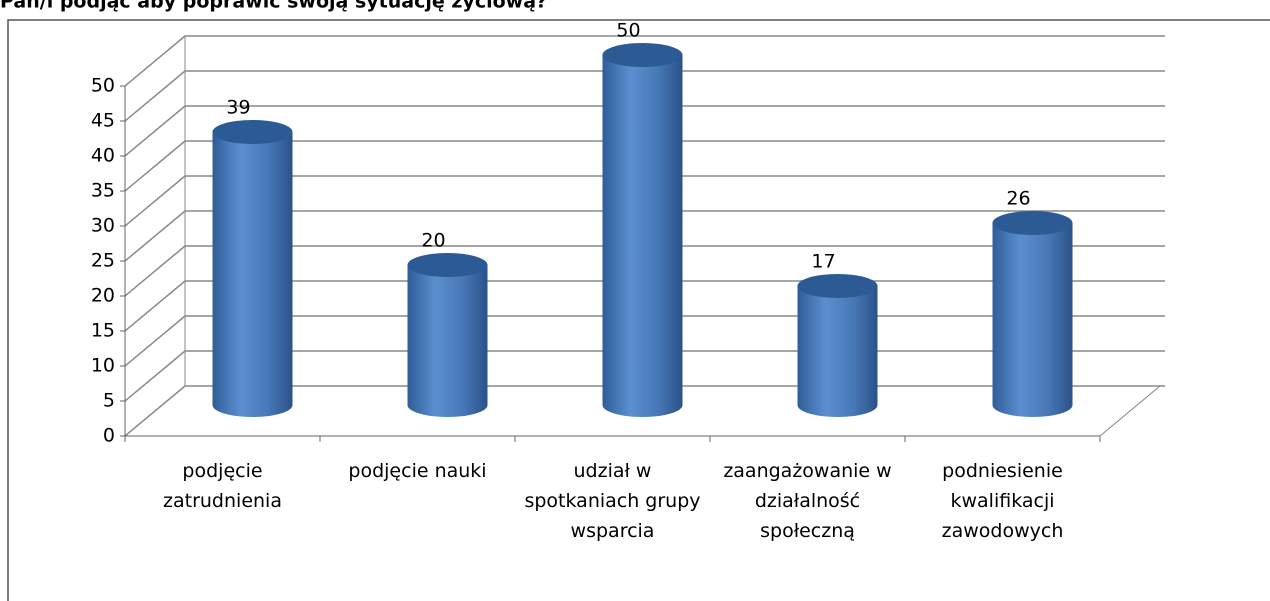  What do you see at coordinates (103, 331) in the screenshot?
I see `y-tick-label: 15` at bounding box center [103, 331].